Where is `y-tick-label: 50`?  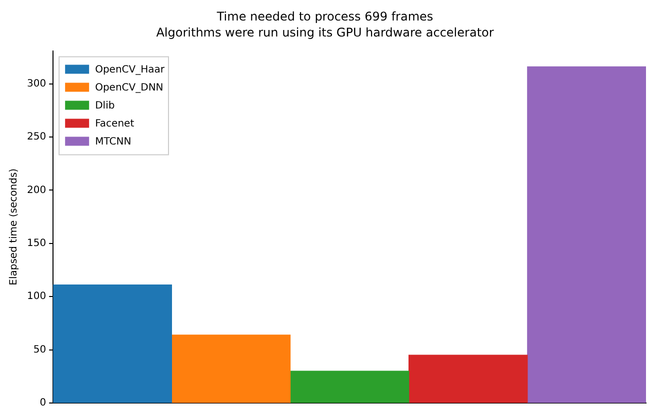
y-tick-label: 50 is located at coordinates (39, 350).